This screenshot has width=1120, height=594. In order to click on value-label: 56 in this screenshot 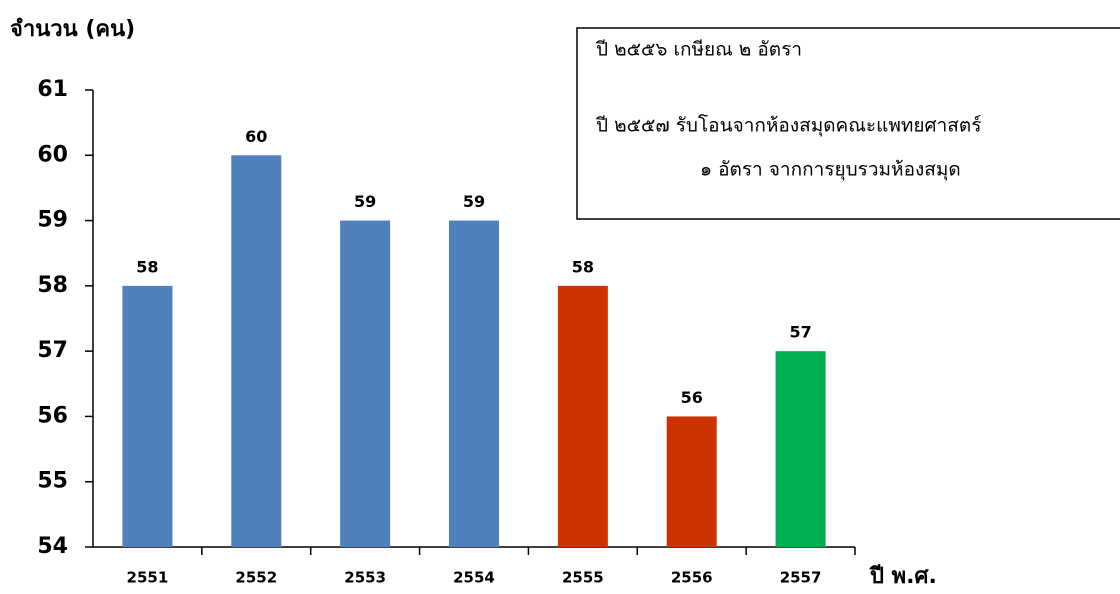, I will do `click(692, 397)`.